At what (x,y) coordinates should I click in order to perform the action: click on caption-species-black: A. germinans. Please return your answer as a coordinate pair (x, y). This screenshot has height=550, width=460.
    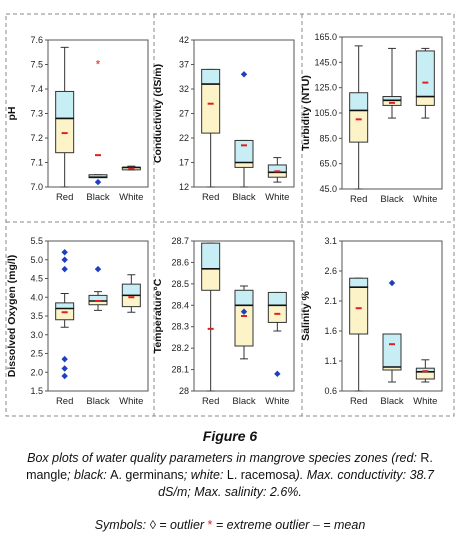
    Looking at the image, I should click on (147, 475).